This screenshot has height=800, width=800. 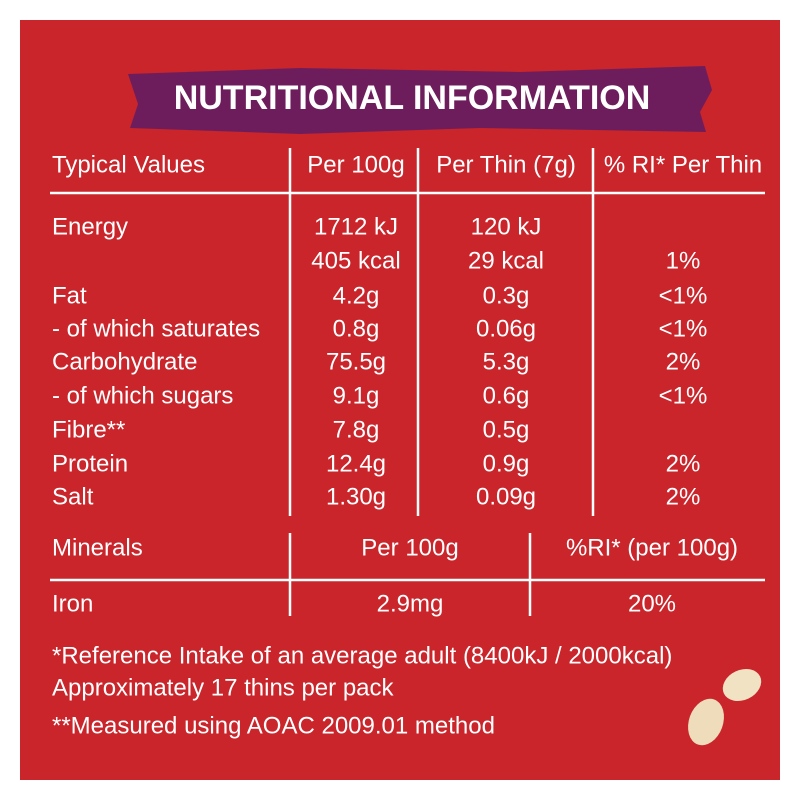 I want to click on row-label: Protein, so click(x=90, y=463).